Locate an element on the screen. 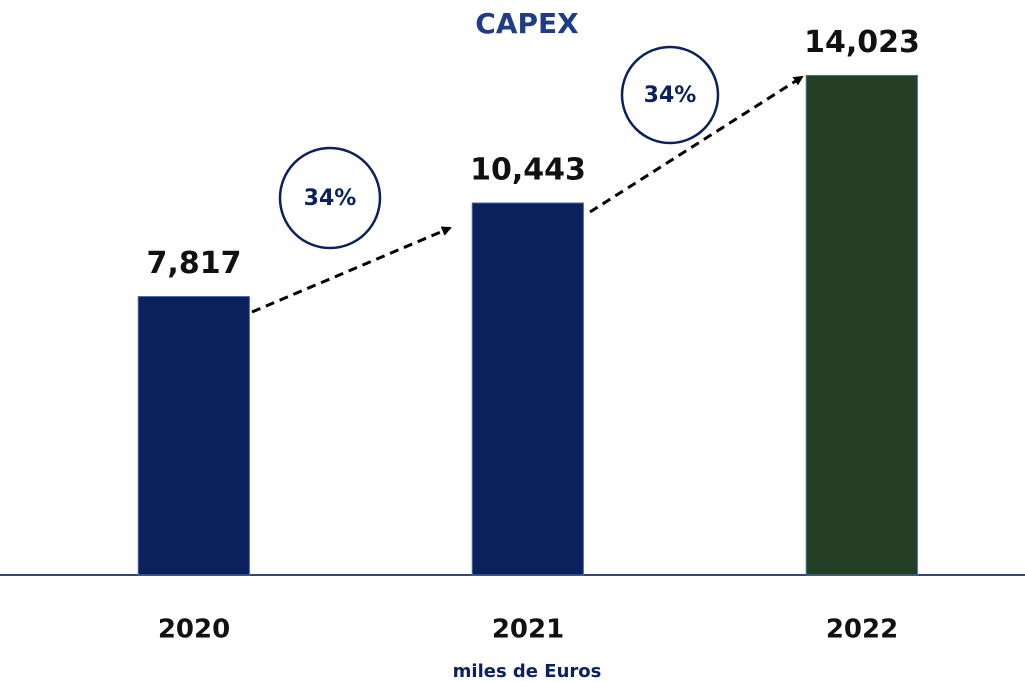 The width and height of the screenshot is (1025, 682). x-tick-label: 2020 is located at coordinates (194, 630).